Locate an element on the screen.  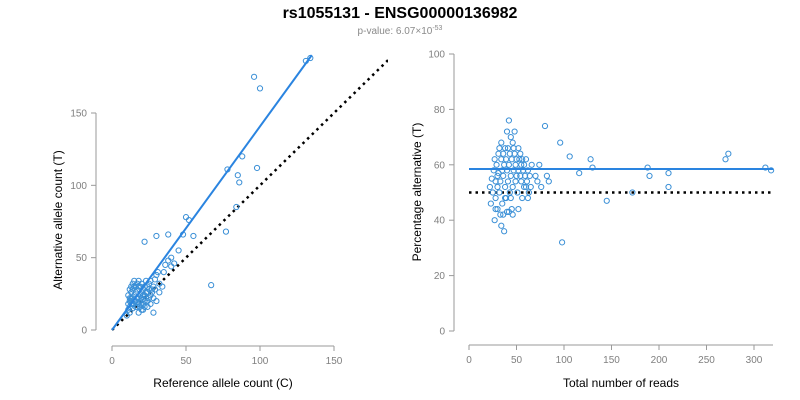
x-tick-label: 250 is located at coordinates (706, 360).